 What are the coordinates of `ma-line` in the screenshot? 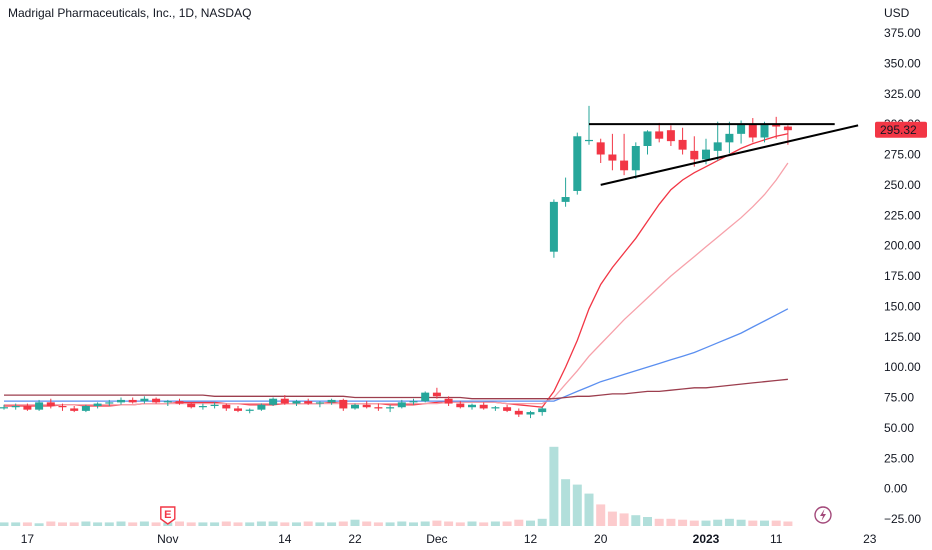 It's located at (396, 389).